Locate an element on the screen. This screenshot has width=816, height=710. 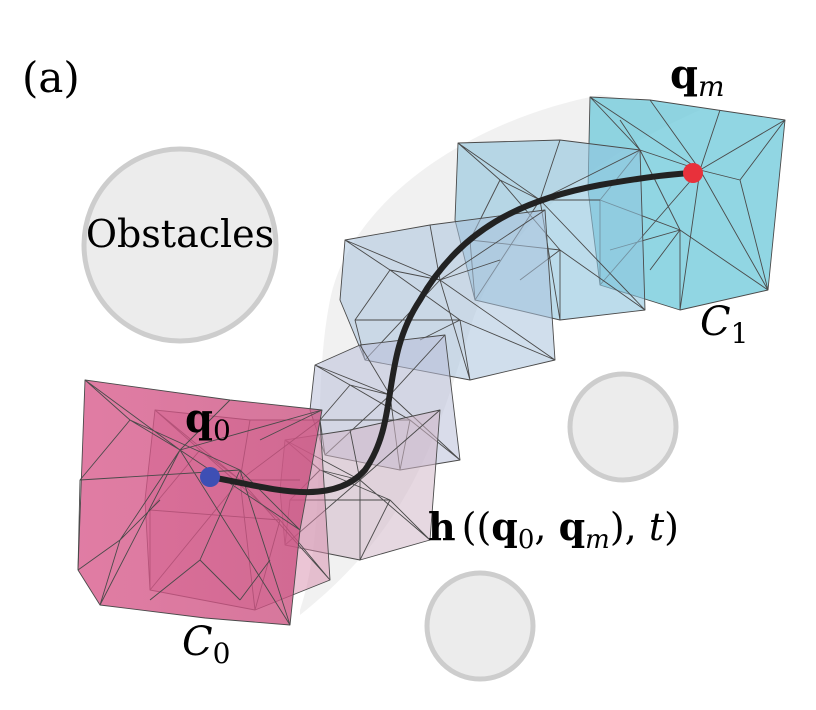
svg-text: qm is located at coordinates (697, 77).